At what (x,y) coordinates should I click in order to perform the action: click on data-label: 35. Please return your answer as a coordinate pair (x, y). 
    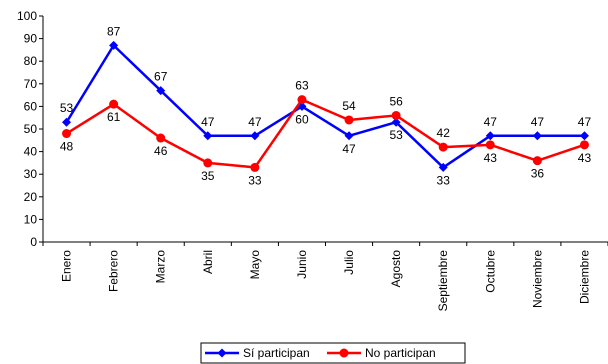
    Looking at the image, I should click on (208, 176).